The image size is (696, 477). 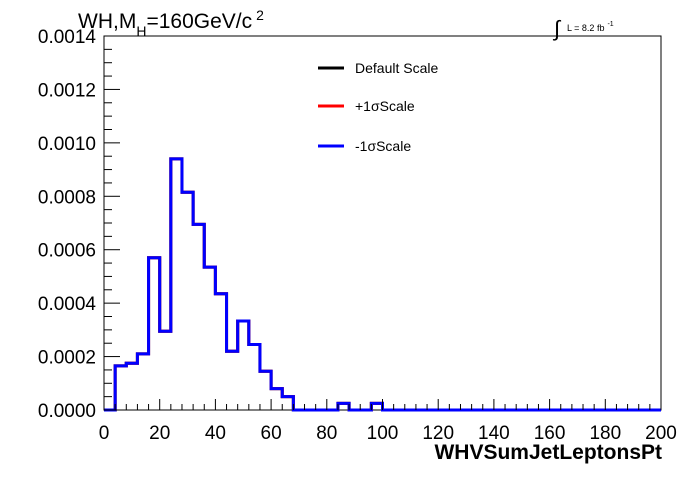 I want to click on lumi-annotation: L = 8.2 fb -1, so click(x=590, y=27).